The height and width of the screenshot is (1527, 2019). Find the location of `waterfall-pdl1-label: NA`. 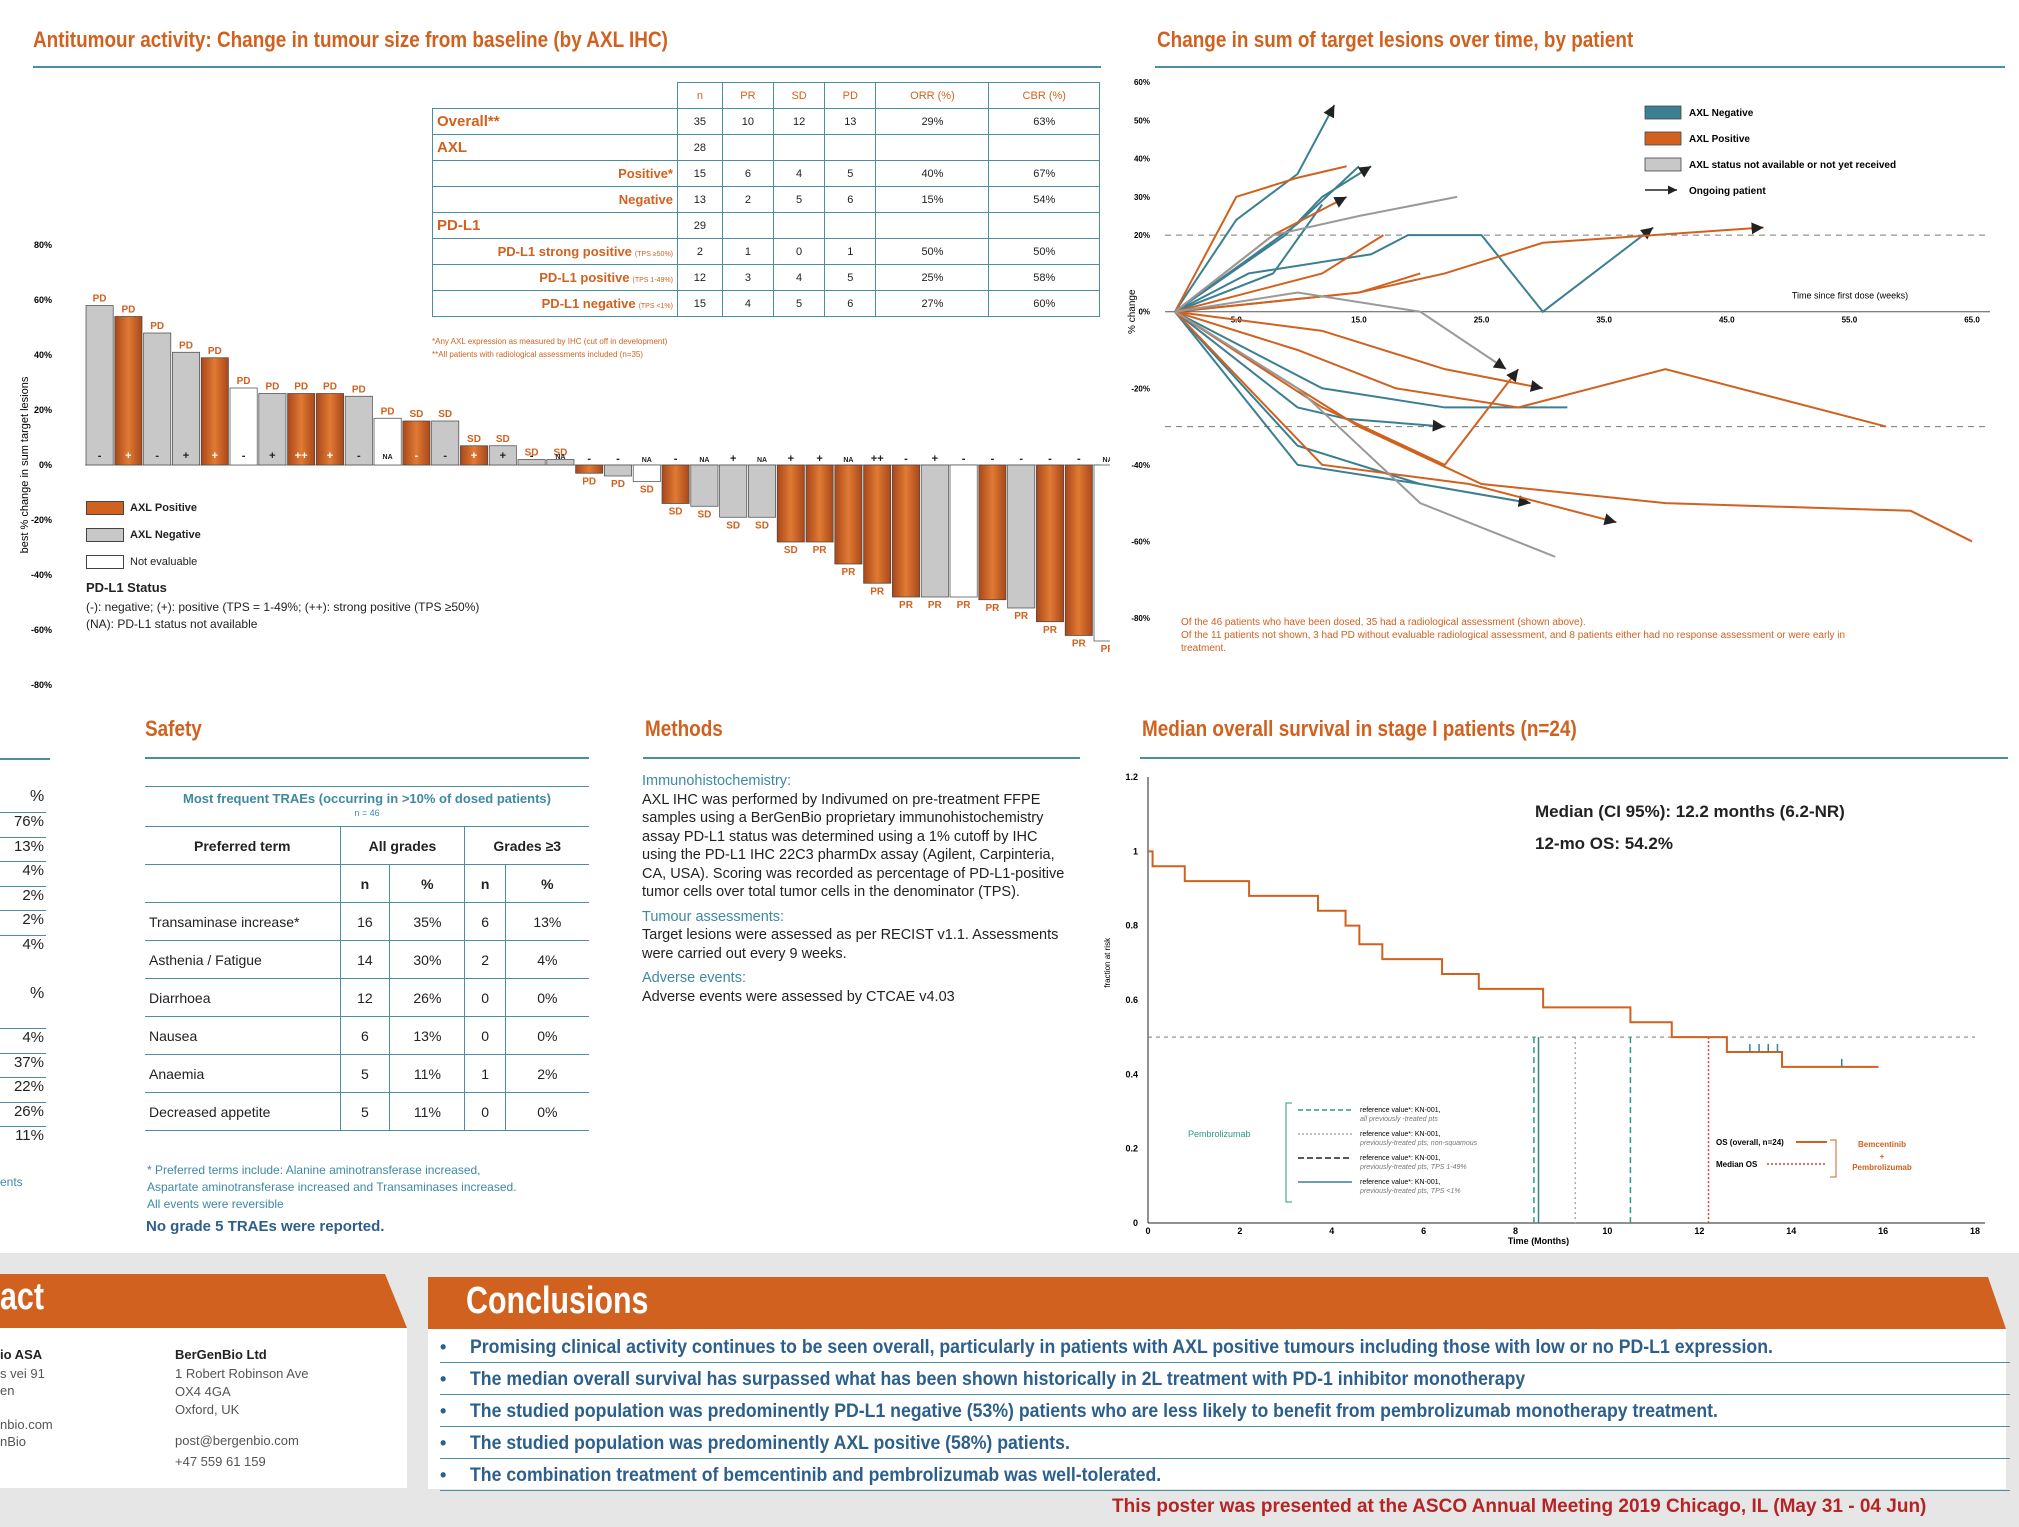

waterfall-pdl1-label: NA is located at coordinates (704, 460).